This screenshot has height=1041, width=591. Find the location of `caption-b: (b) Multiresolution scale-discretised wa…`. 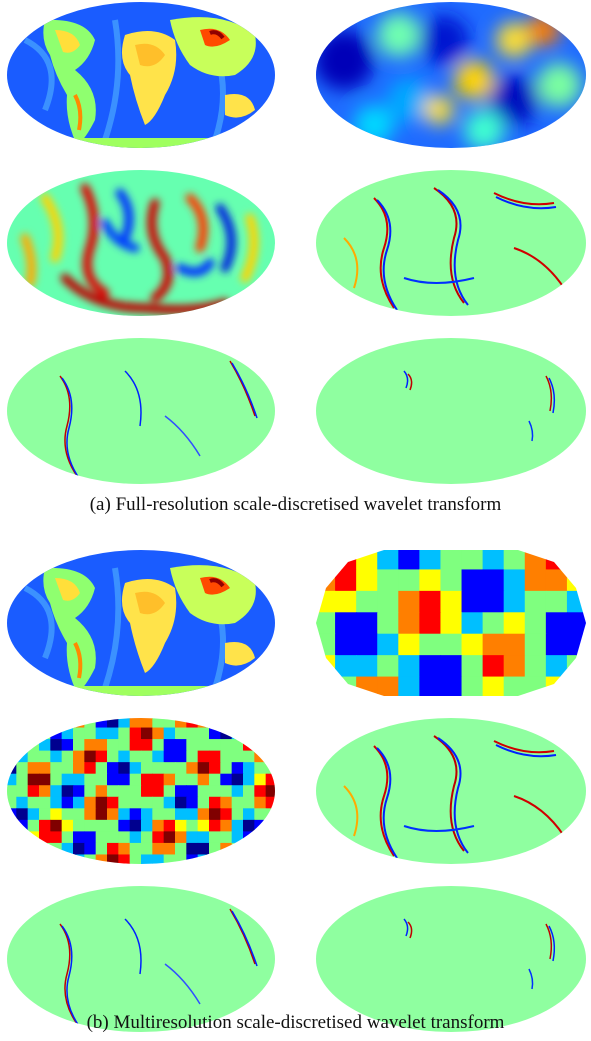

caption-b: (b) Multiresolution scale-discretised wa… is located at coordinates (295, 1022).